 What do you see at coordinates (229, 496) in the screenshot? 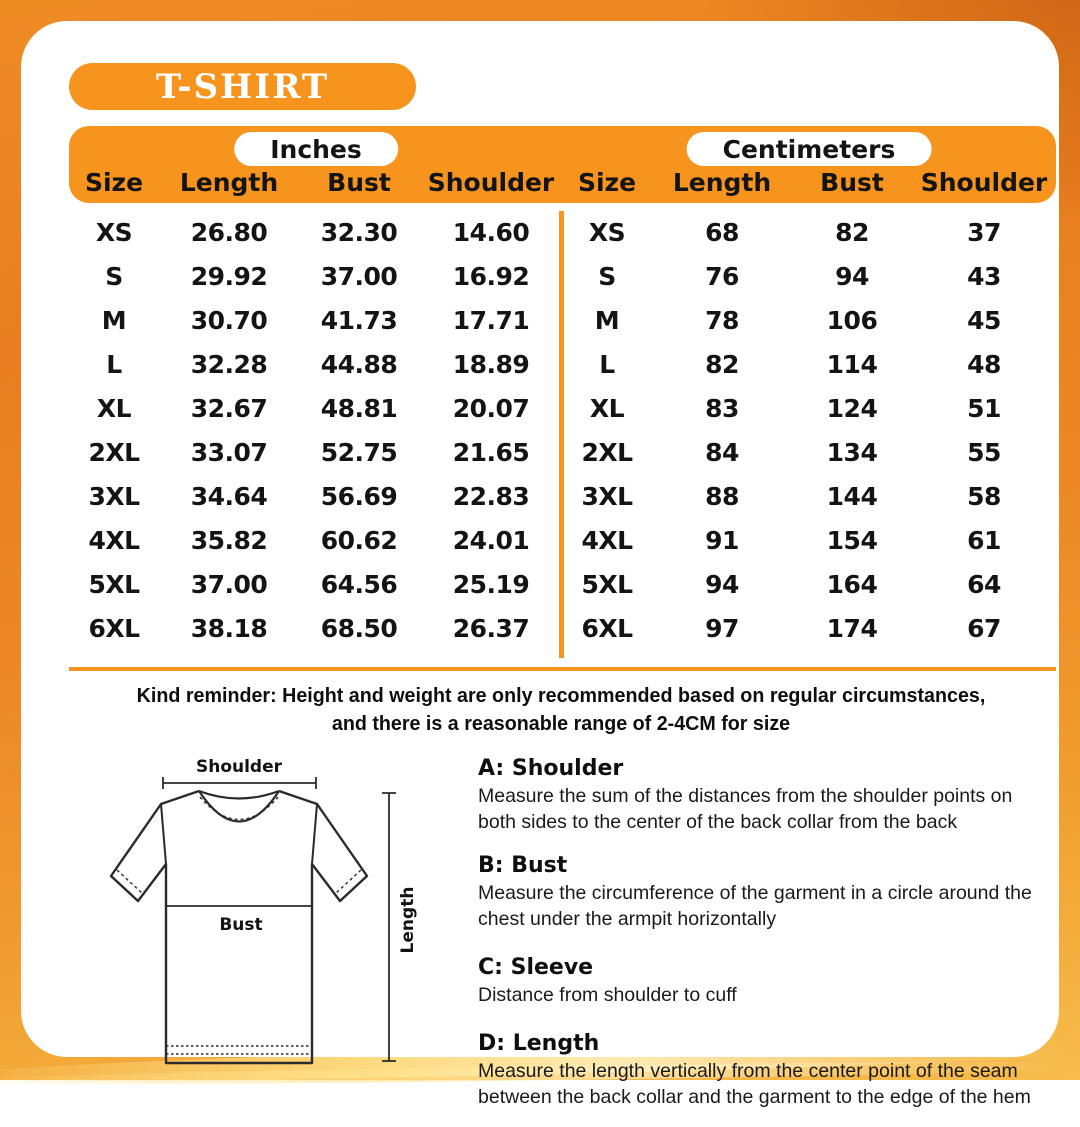
I see `table-cell: 34.64` at bounding box center [229, 496].